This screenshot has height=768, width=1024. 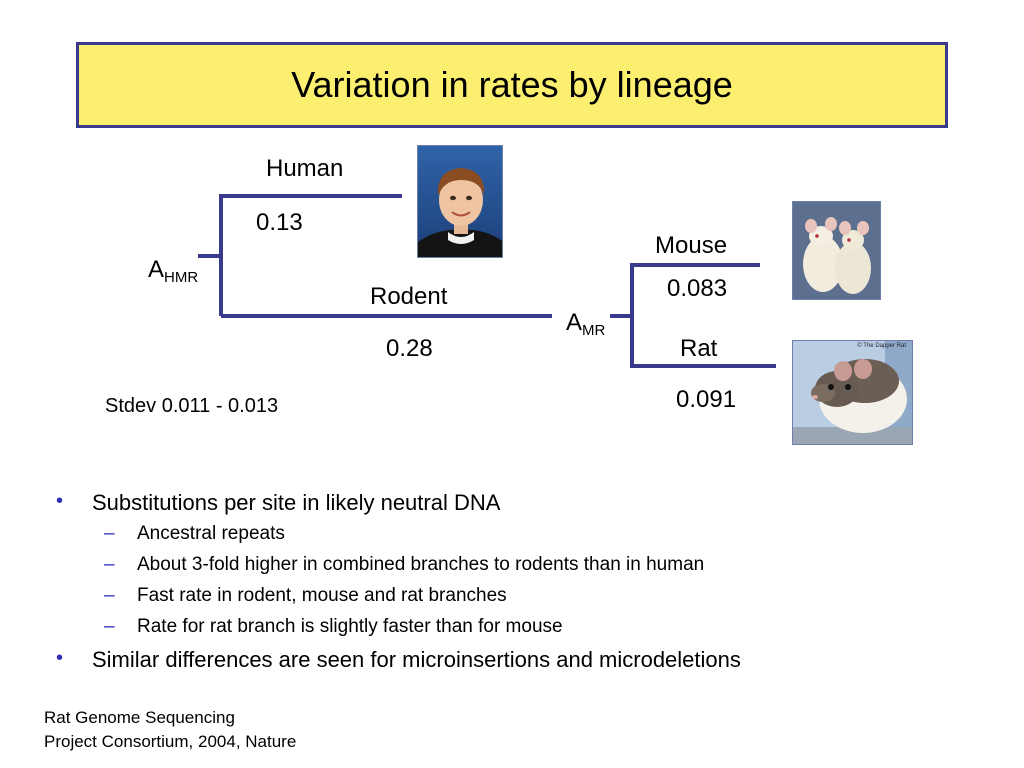 What do you see at coordinates (279, 222) in the screenshot?
I see `branch-rate-human: 0.13` at bounding box center [279, 222].